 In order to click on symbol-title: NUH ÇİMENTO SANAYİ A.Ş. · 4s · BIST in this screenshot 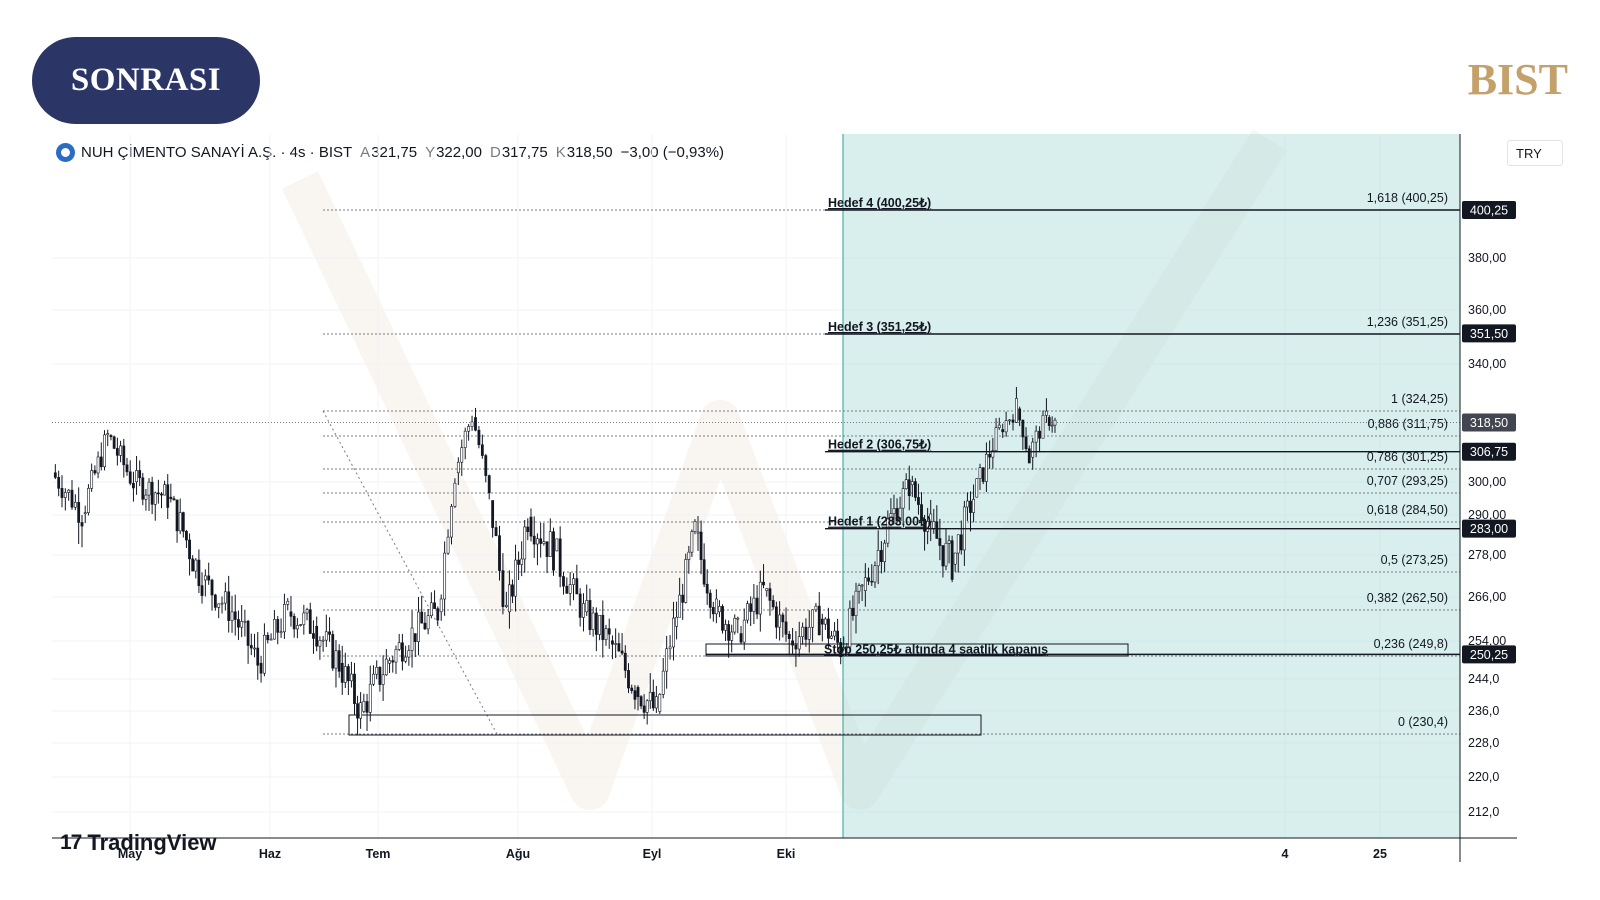, I will do `click(217, 152)`.